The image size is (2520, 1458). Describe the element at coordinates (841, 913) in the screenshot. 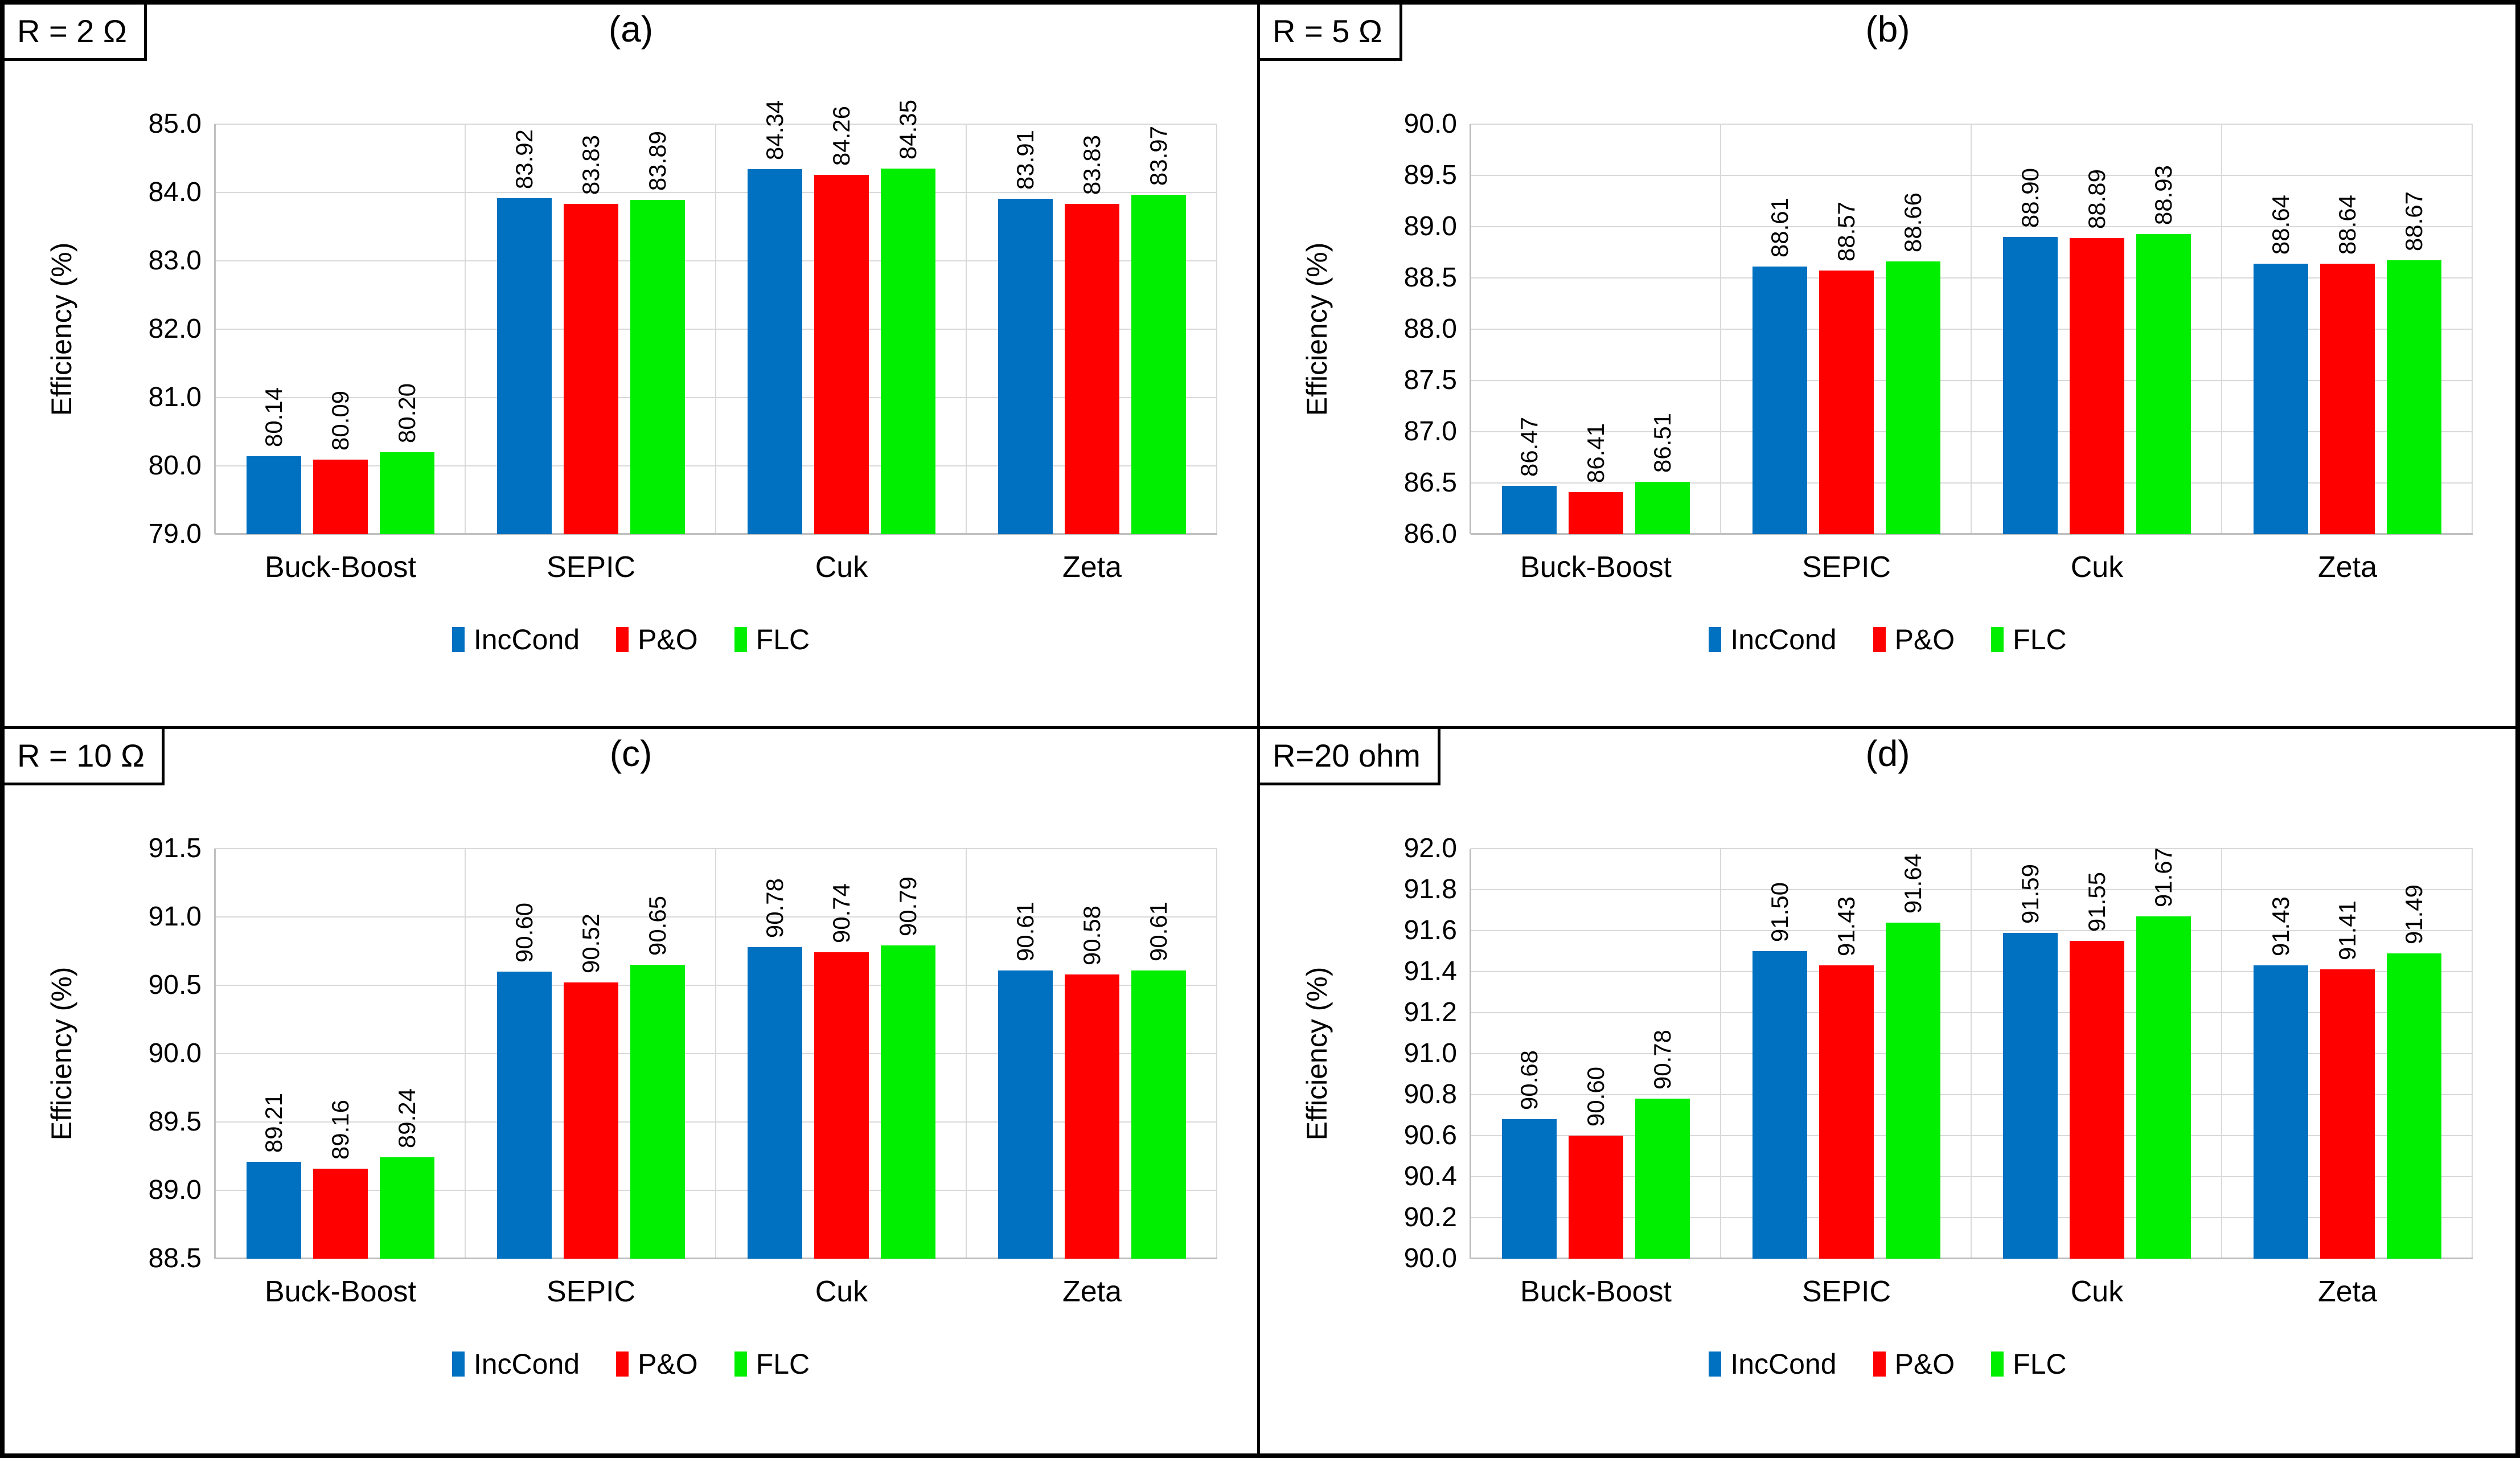

I see `bar-value-label: 90.74` at that location.